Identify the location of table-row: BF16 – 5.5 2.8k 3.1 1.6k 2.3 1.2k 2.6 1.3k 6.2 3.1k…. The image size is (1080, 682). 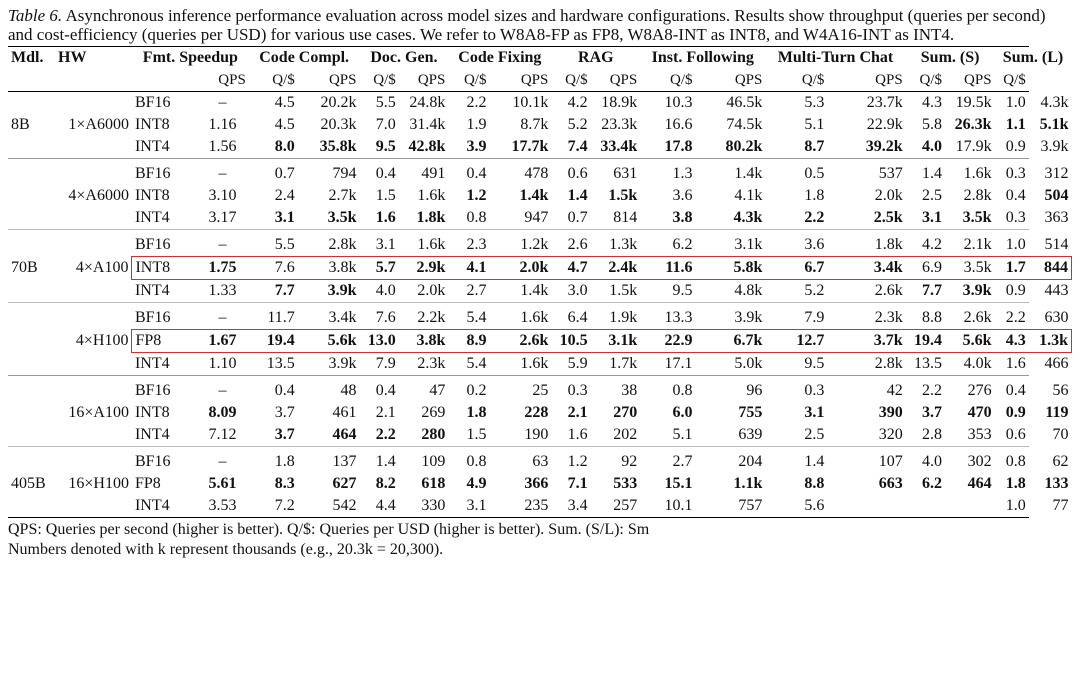
(540, 245).